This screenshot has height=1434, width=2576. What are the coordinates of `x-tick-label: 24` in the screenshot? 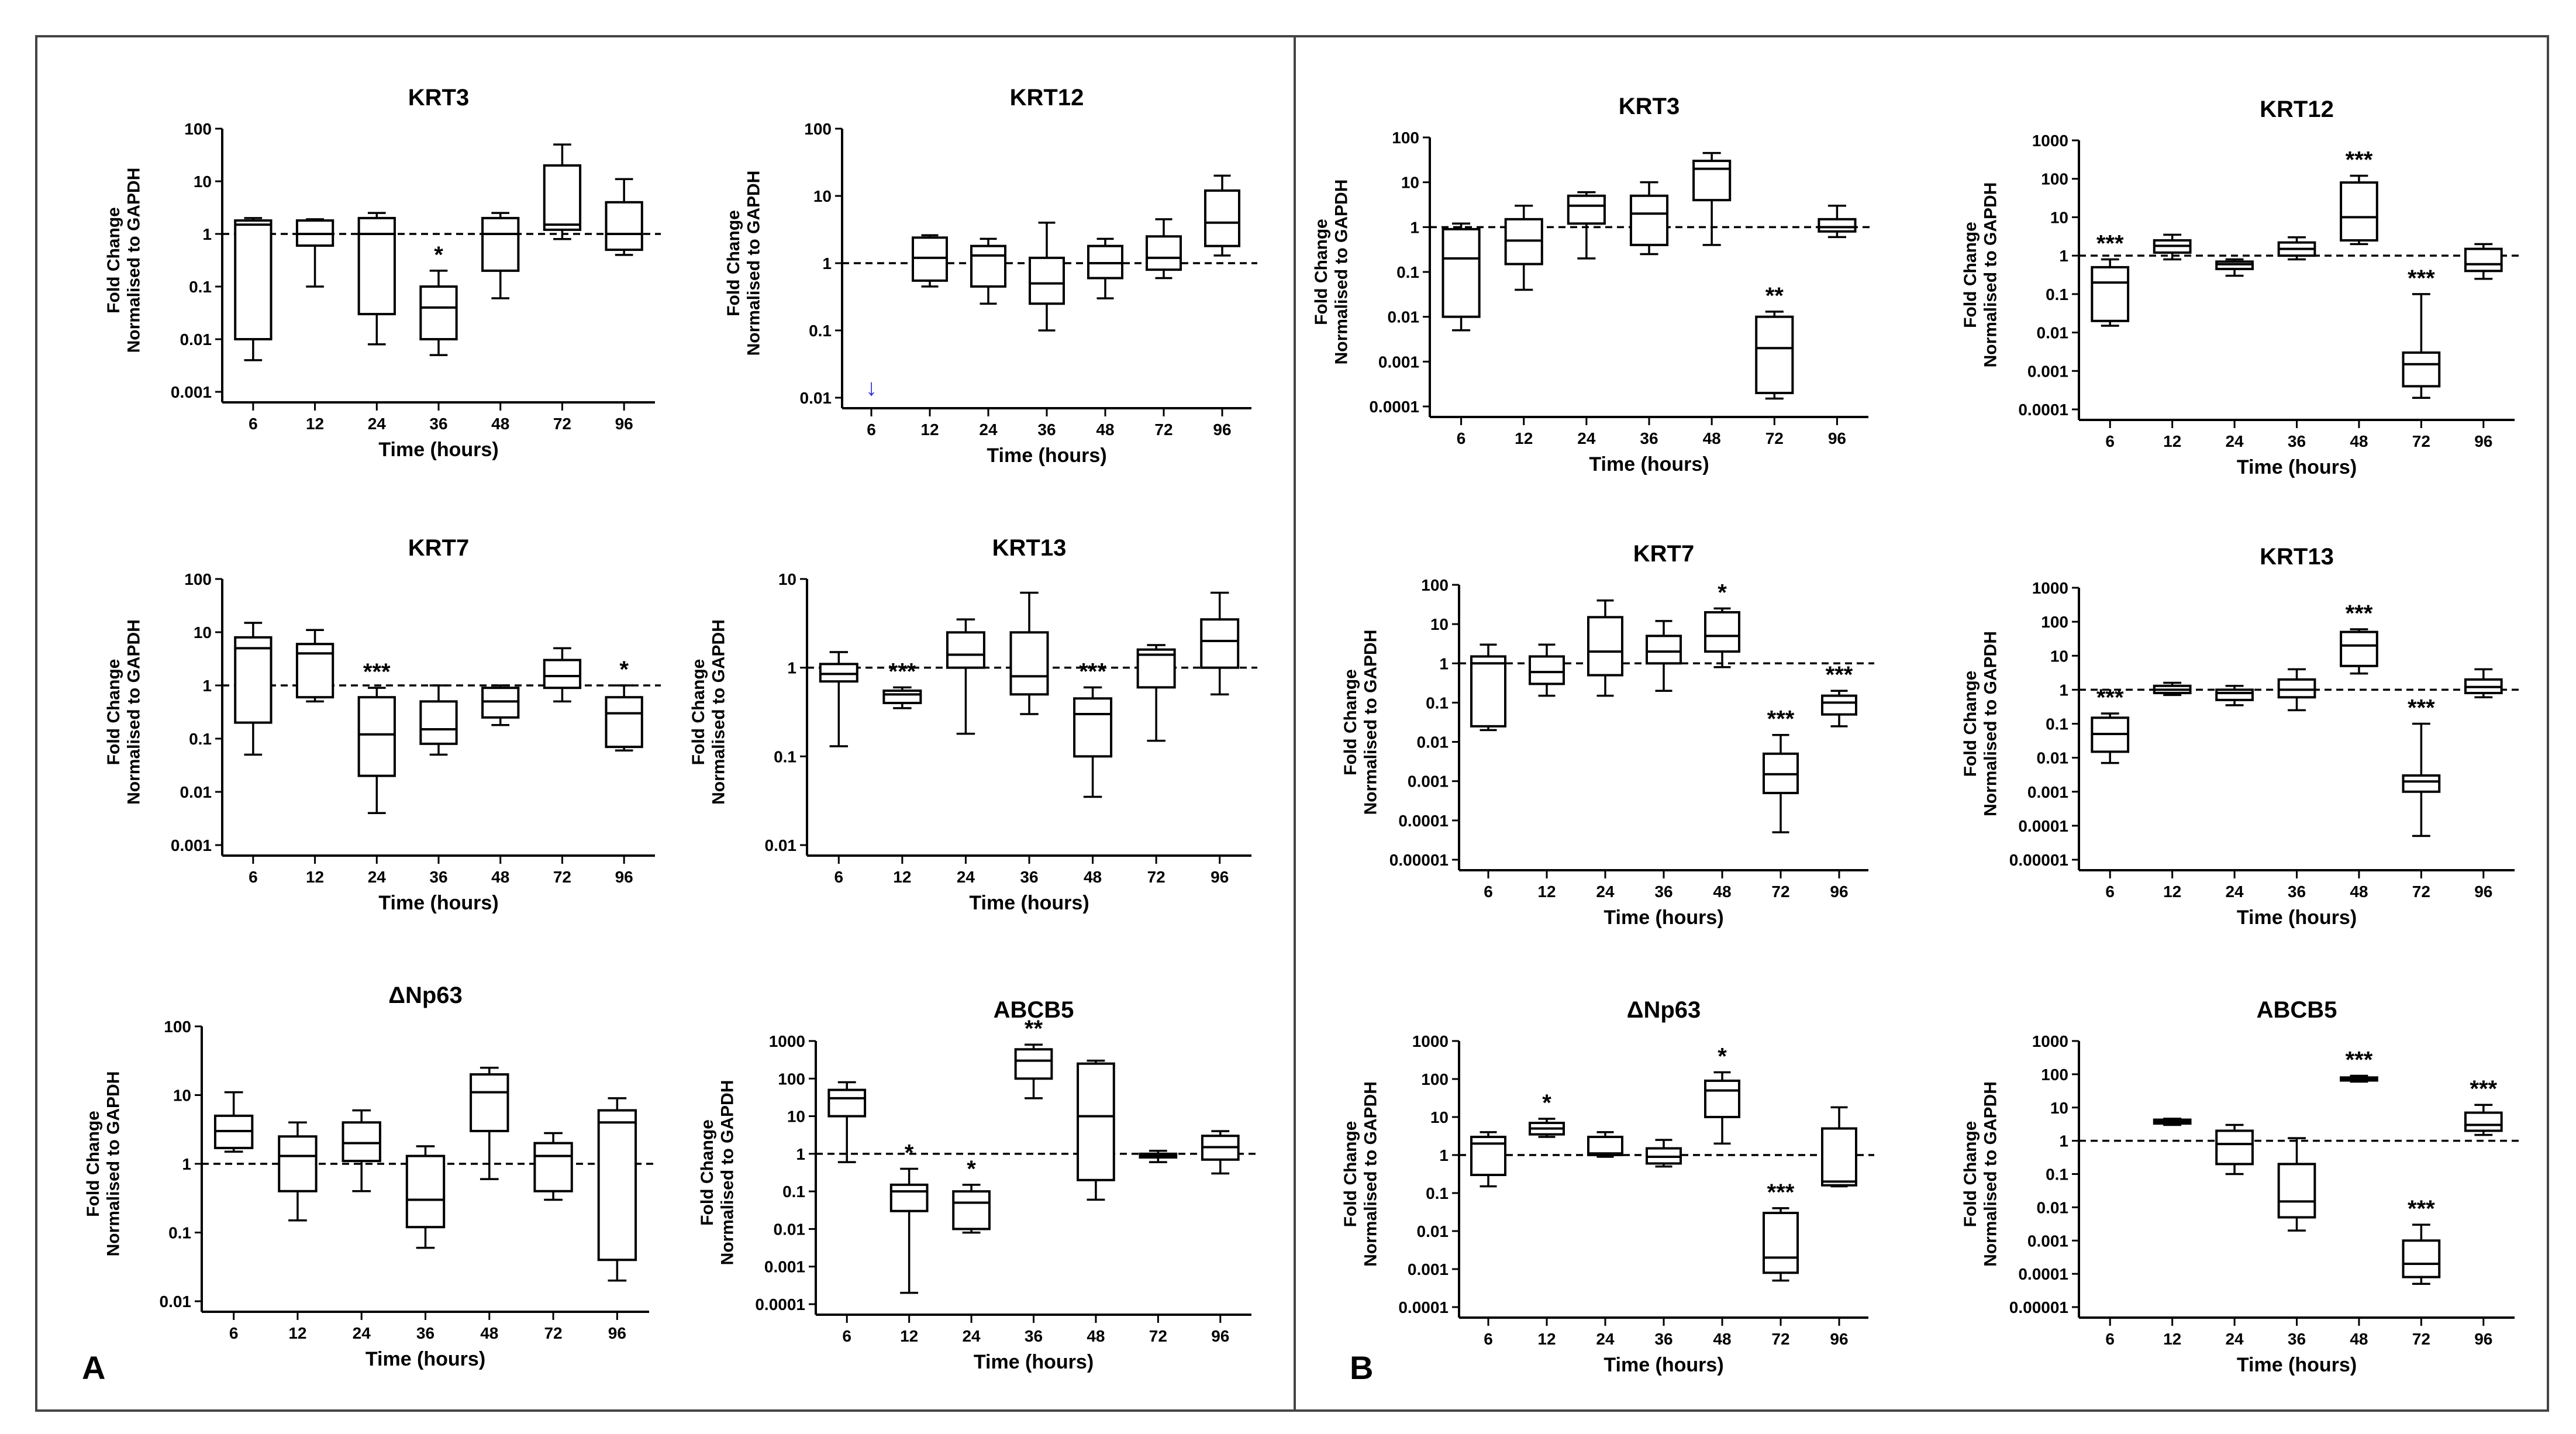 It's located at (378, 424).